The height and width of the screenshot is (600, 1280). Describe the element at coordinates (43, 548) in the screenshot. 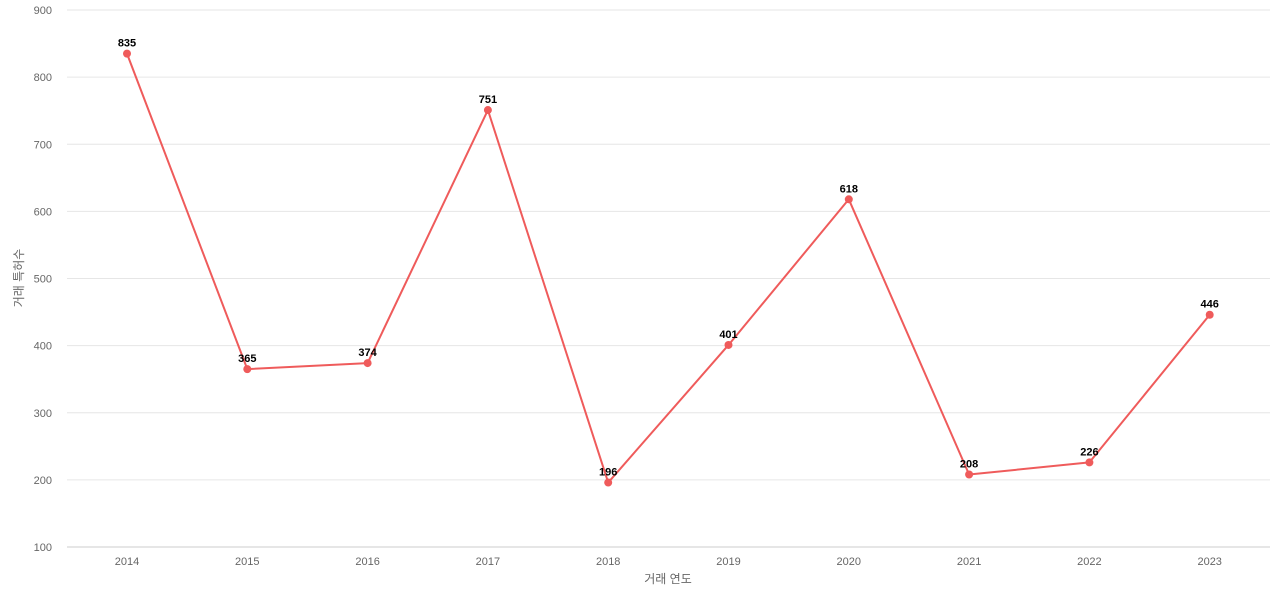

I see `y-tick-label: 100` at that location.